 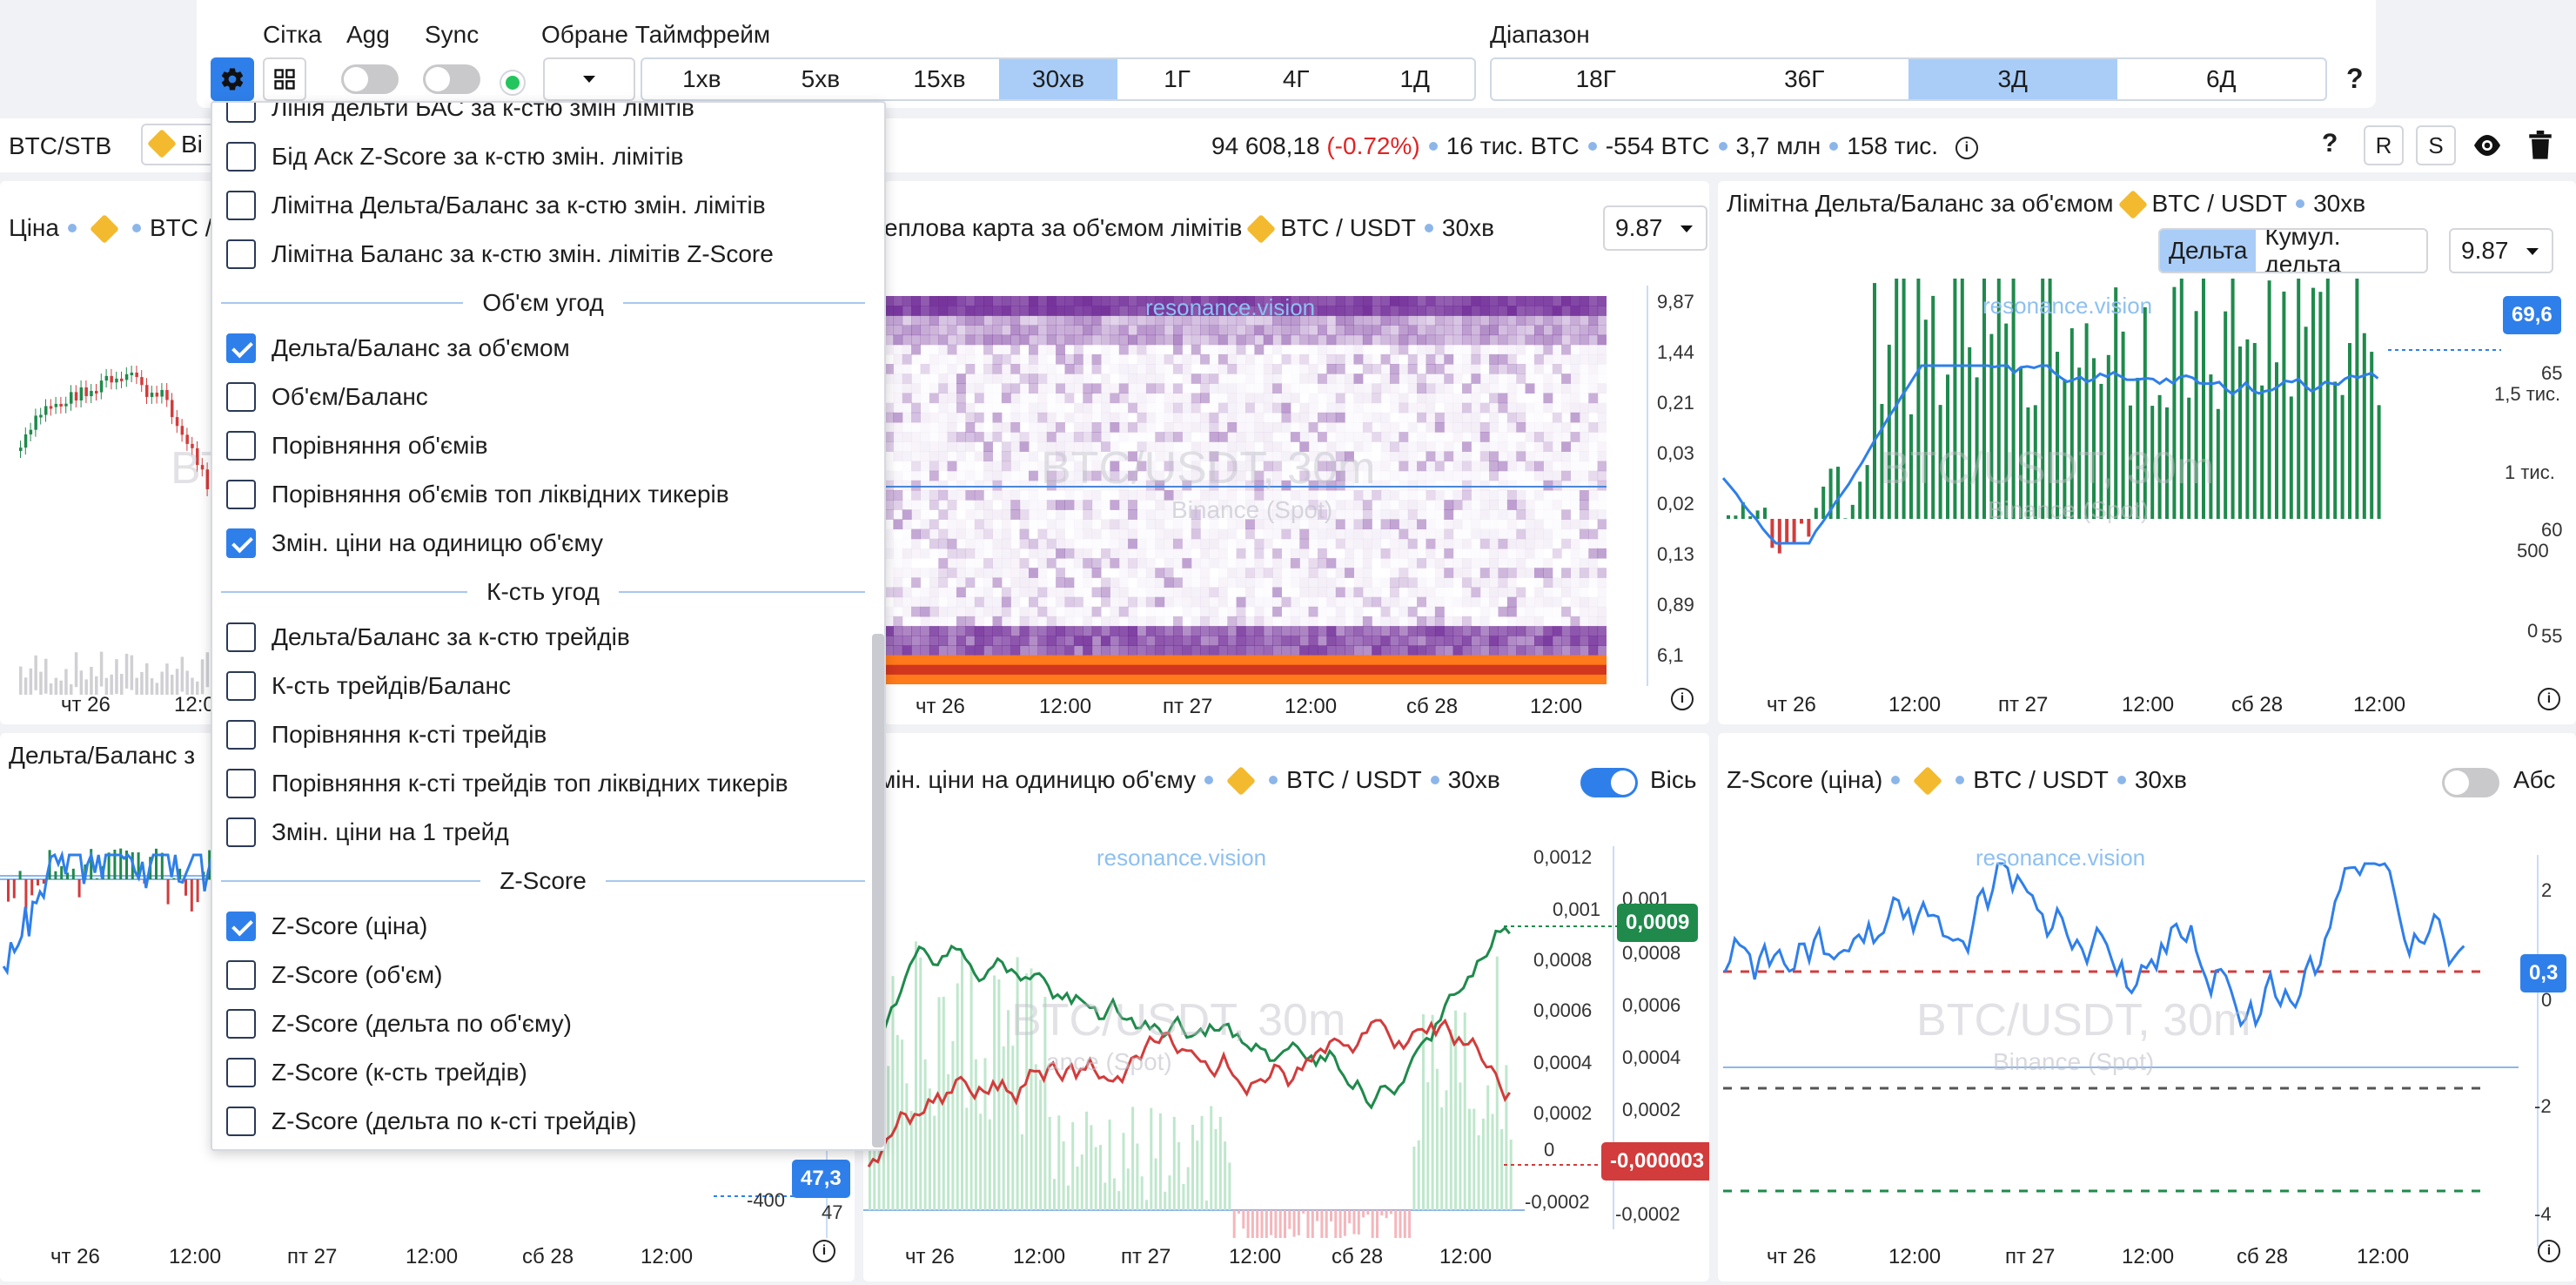 What do you see at coordinates (370, 79) in the screenshot?
I see `agg-toggle` at bounding box center [370, 79].